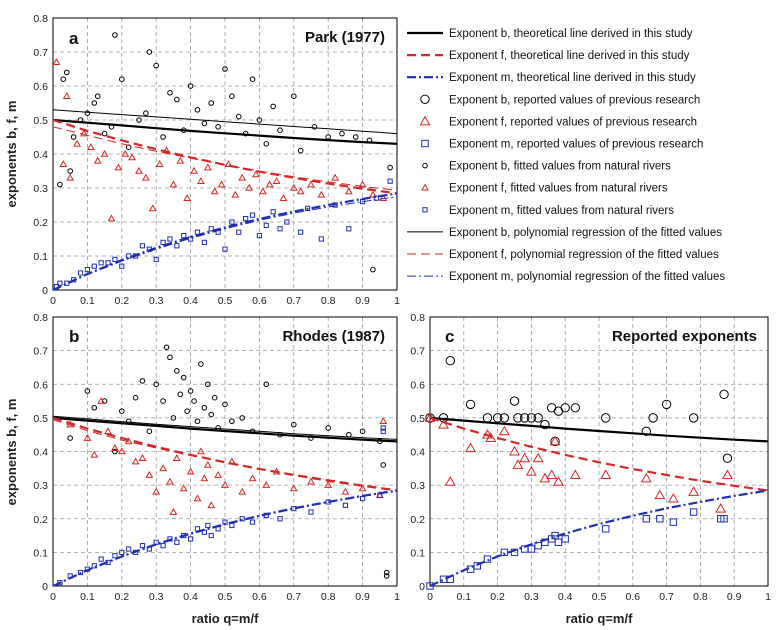  What do you see at coordinates (417, 452) in the screenshot?
I see `panel-c-y-tick-labels: 0 0.1 0.2 0.3 0.4 0.5 0.6 0.7 0.8` at bounding box center [417, 452].